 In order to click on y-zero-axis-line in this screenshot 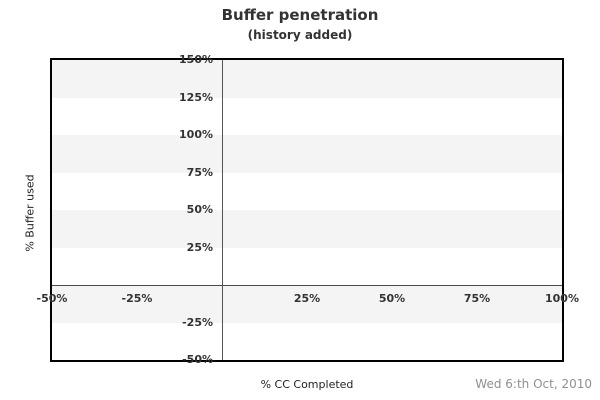, I will do `click(307, 285)`.